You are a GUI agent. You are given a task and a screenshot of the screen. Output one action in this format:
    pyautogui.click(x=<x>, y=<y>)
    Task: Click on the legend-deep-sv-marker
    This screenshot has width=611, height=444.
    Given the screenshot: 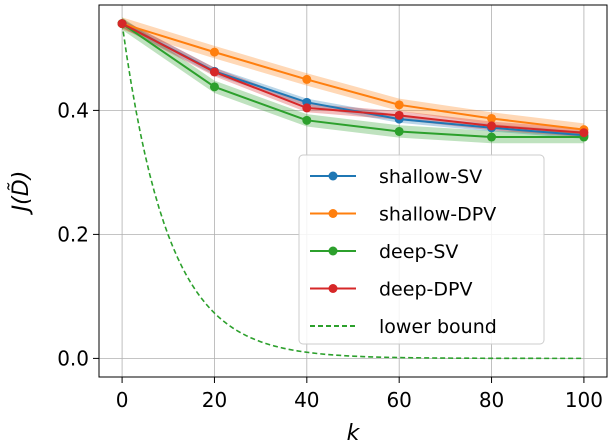 What is the action you would take?
    pyautogui.click(x=333, y=251)
    